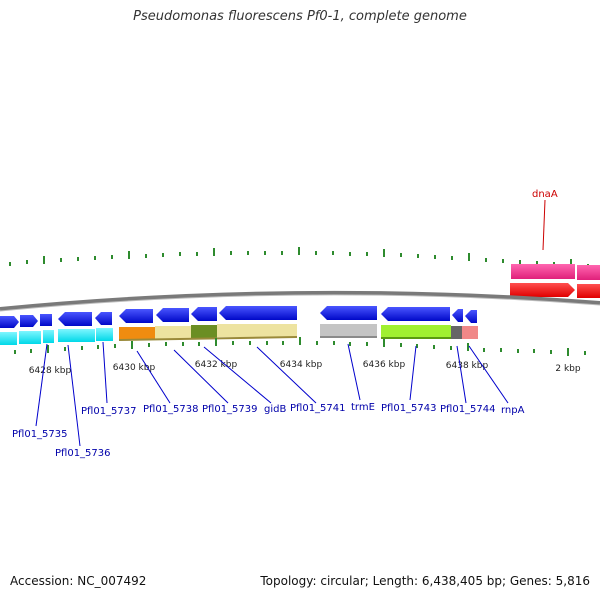 The image size is (600, 600). I want to click on inner-tick-marks, so click(300, 346).